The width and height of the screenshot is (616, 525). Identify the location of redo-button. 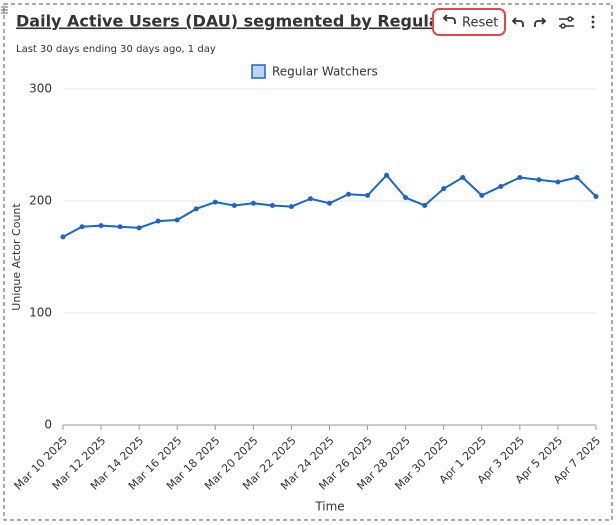
(540, 22).